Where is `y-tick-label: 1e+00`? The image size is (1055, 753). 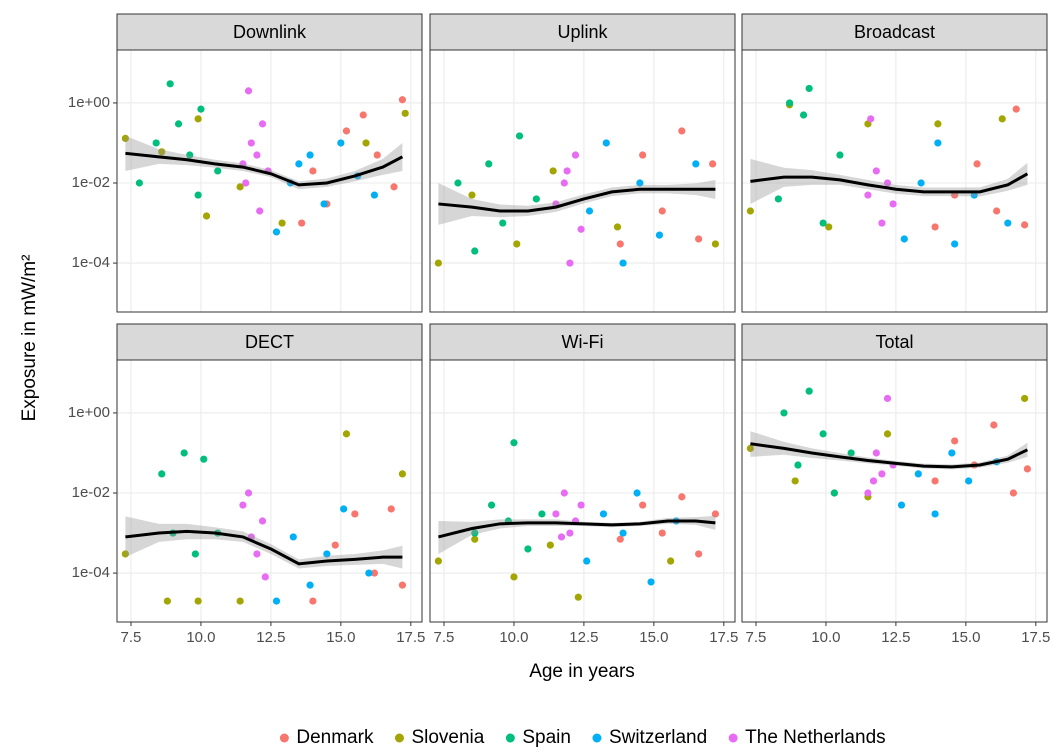 y-tick-label: 1e+00 is located at coordinates (89, 412).